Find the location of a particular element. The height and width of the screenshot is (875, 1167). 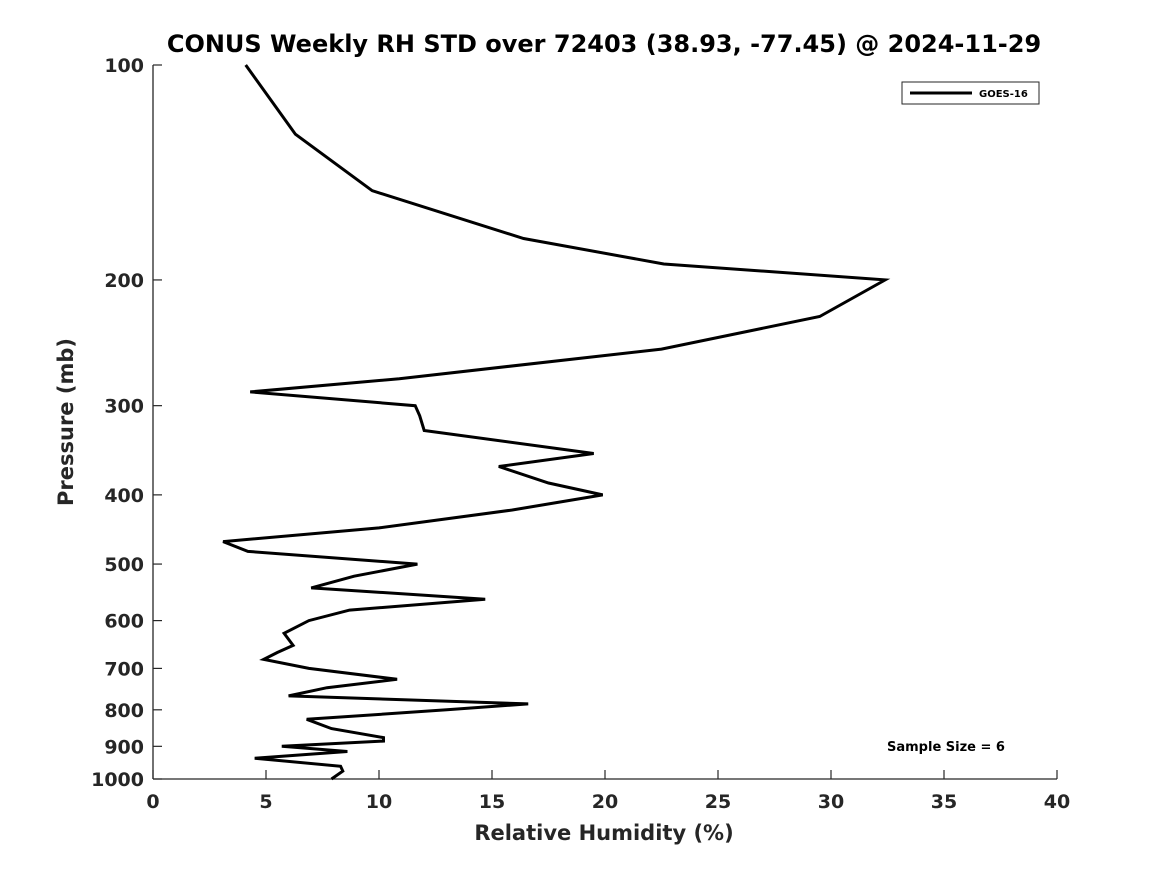

y-axis-ticks: 100 200 300 400 500 600 700 800 900 1000 is located at coordinates (126, 423).